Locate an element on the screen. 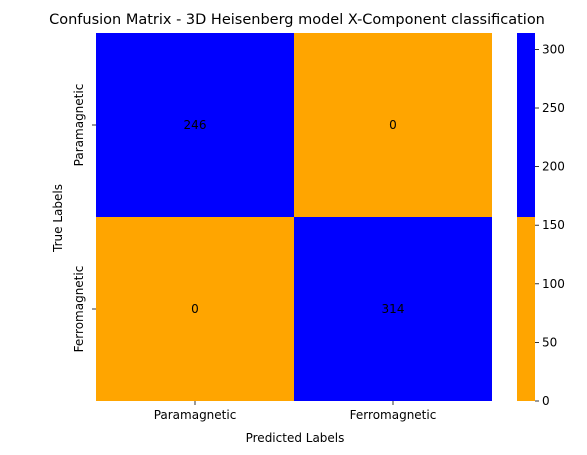  x-tick-label: Ferromagnetic is located at coordinates (393, 415).